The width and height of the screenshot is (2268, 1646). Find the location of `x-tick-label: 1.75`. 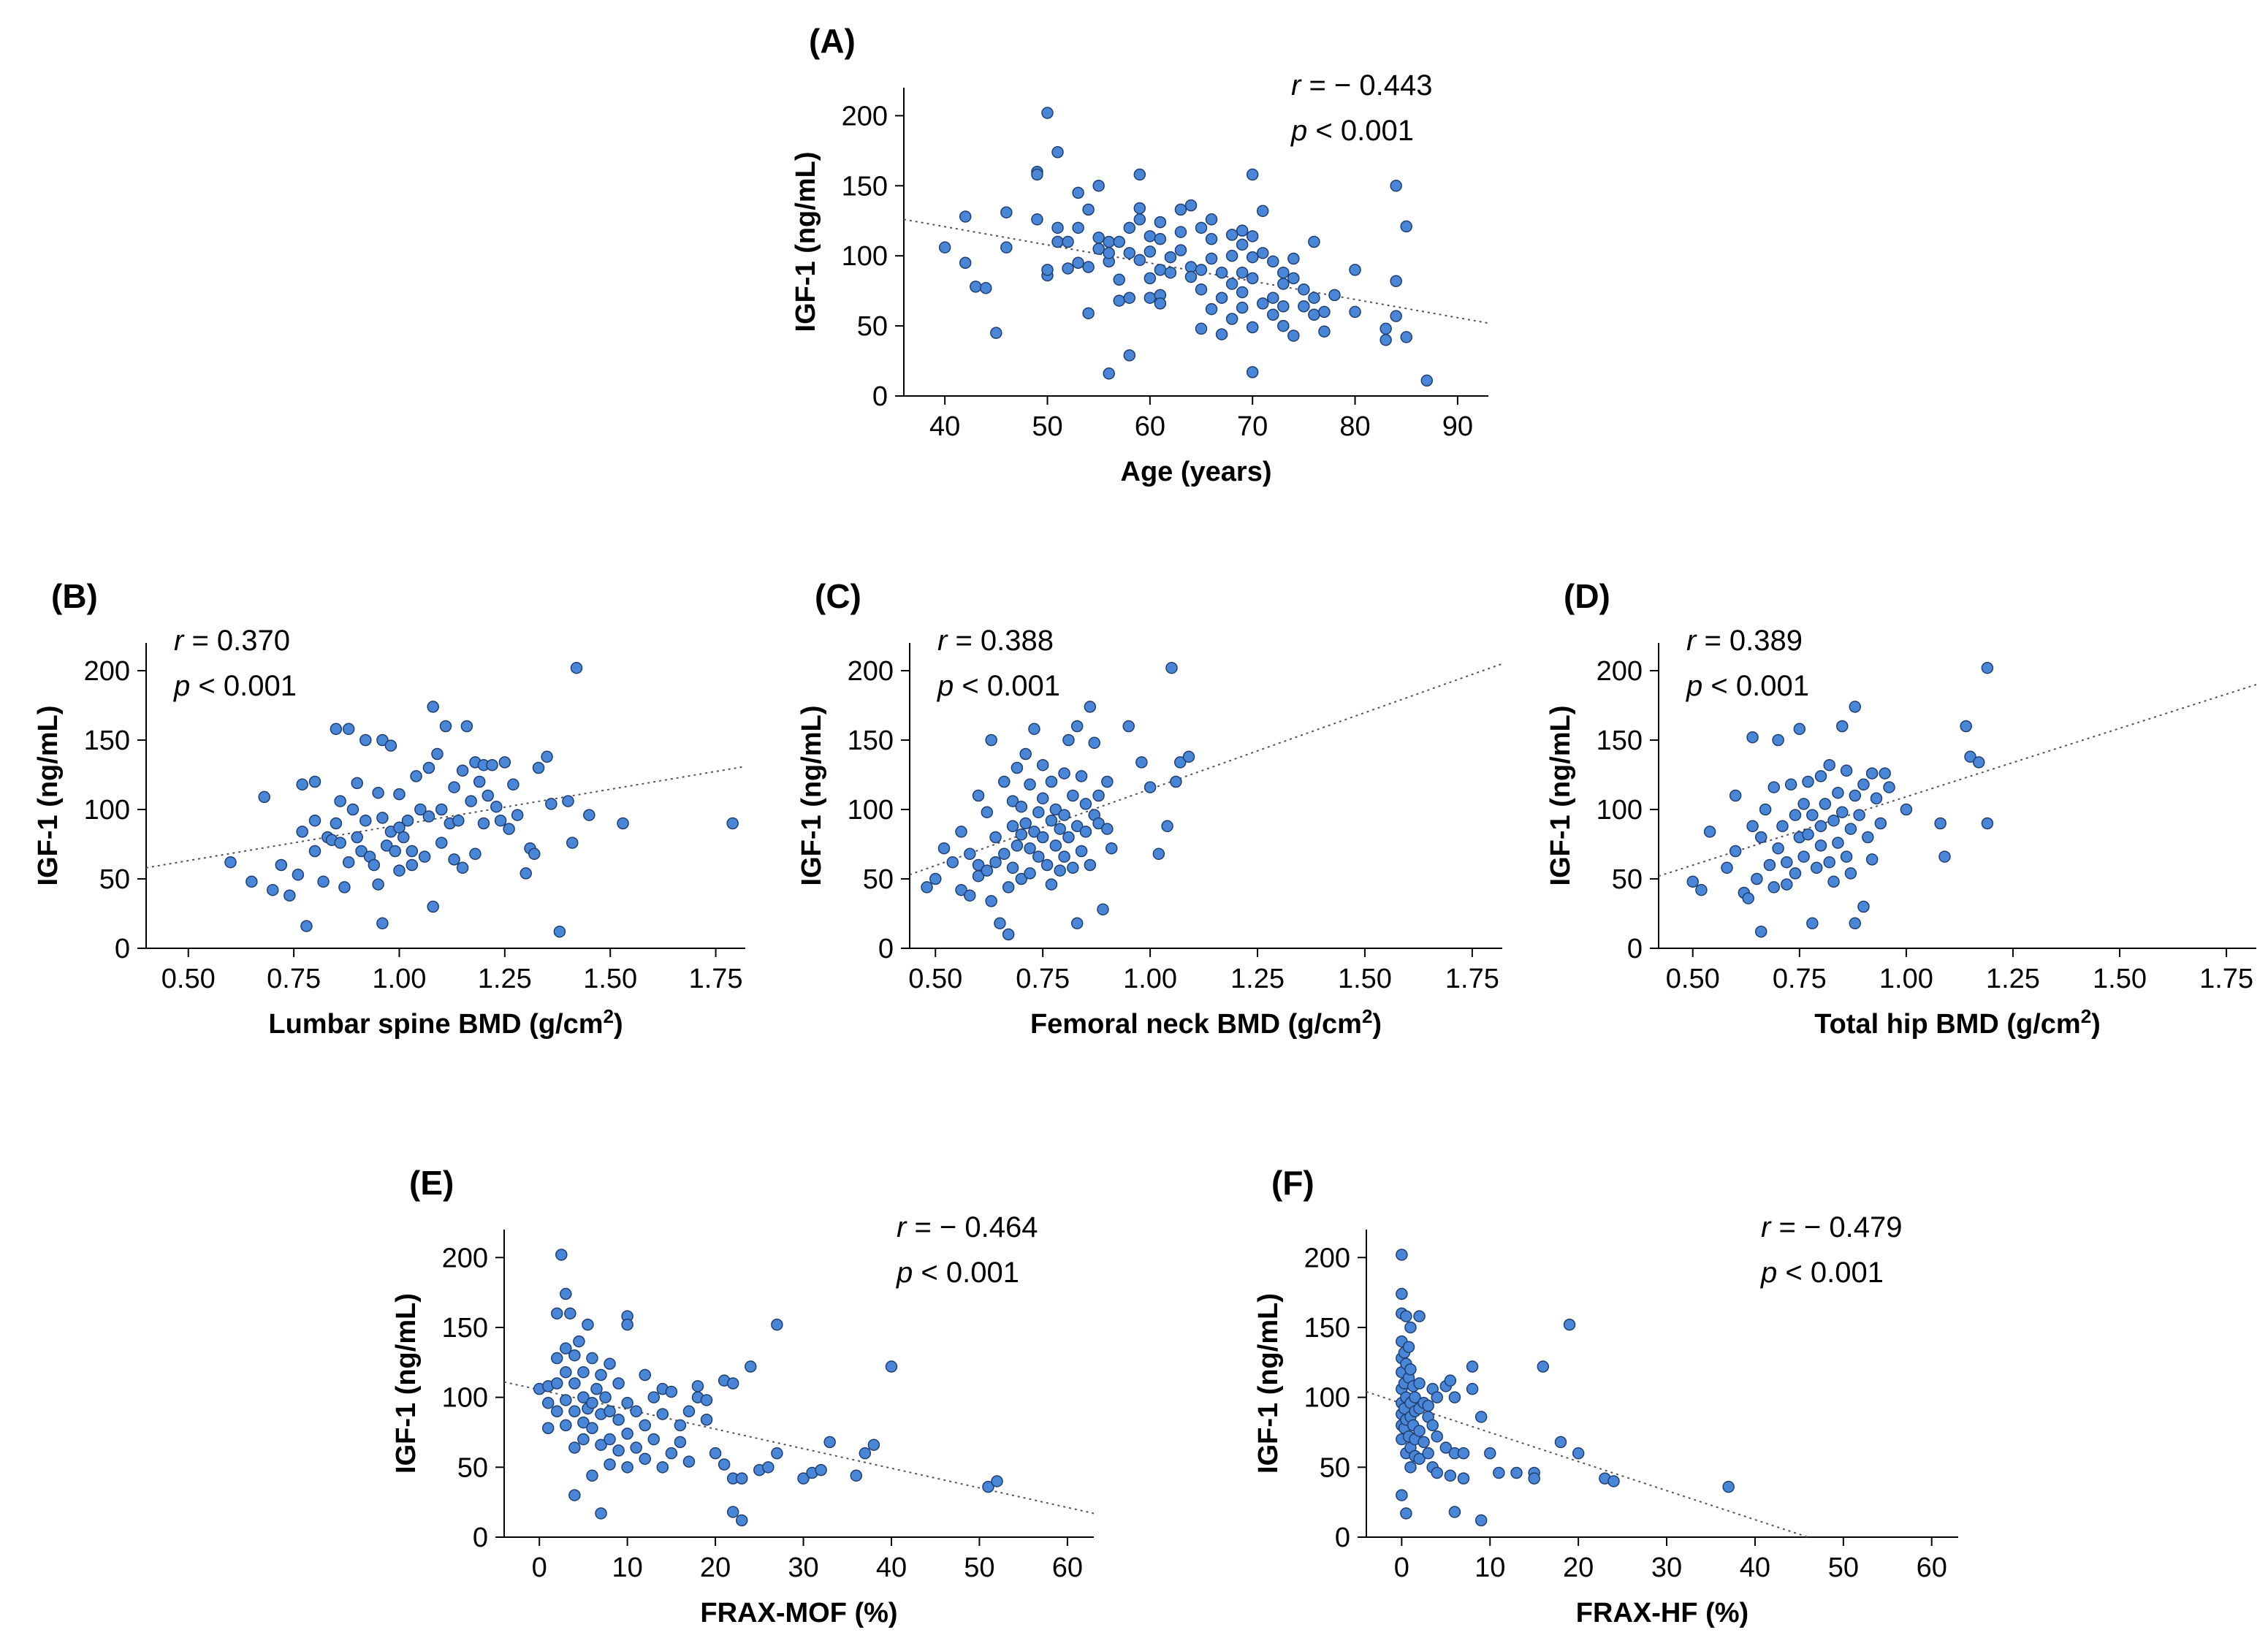

x-tick-label: 1.75 is located at coordinates (2226, 979).